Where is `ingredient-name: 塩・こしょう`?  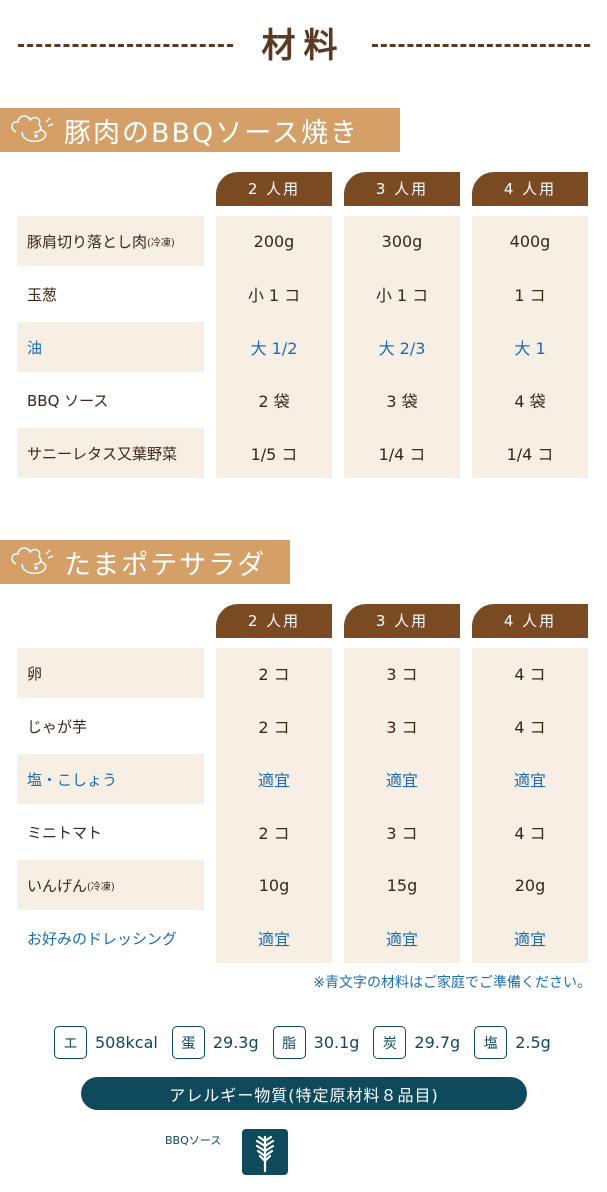 ingredient-name: 塩・こしょう is located at coordinates (72, 779).